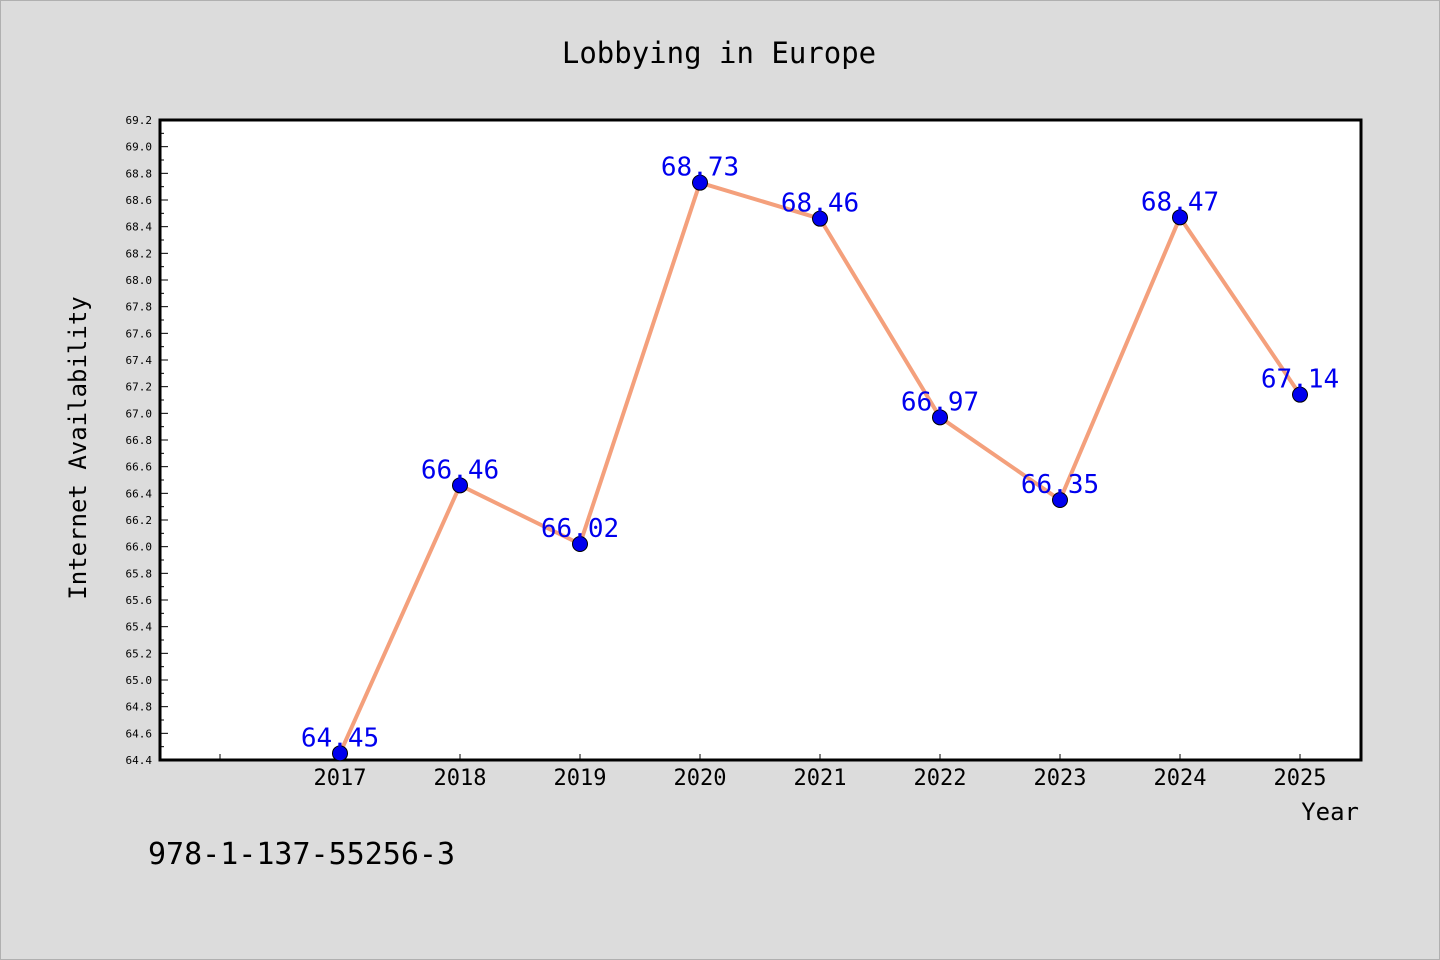 This screenshot has width=1440, height=960. What do you see at coordinates (139, 120) in the screenshot?
I see `y-tick-label: 69.2` at bounding box center [139, 120].